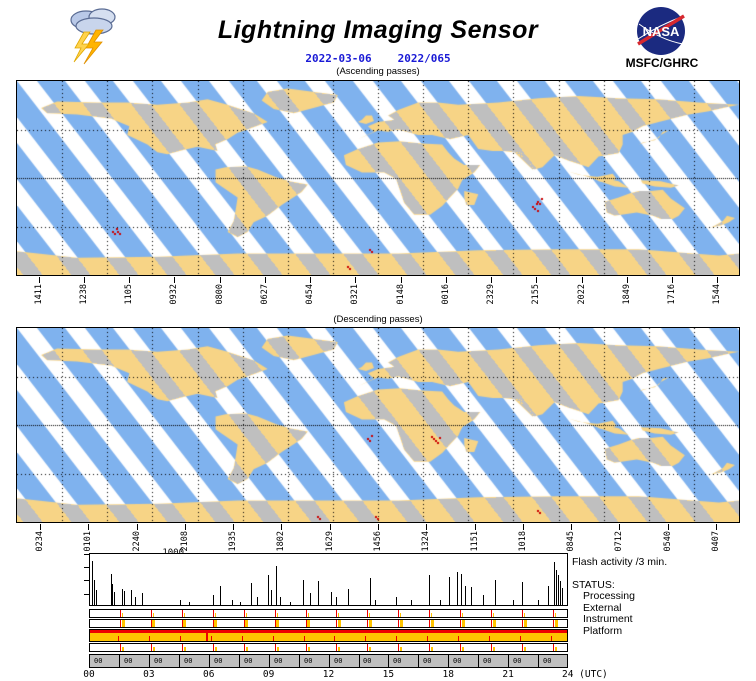 This screenshot has width=756, height=681. Describe the element at coordinates (627, 294) in the screenshot. I see `orbit-time-label: 1849` at that location.